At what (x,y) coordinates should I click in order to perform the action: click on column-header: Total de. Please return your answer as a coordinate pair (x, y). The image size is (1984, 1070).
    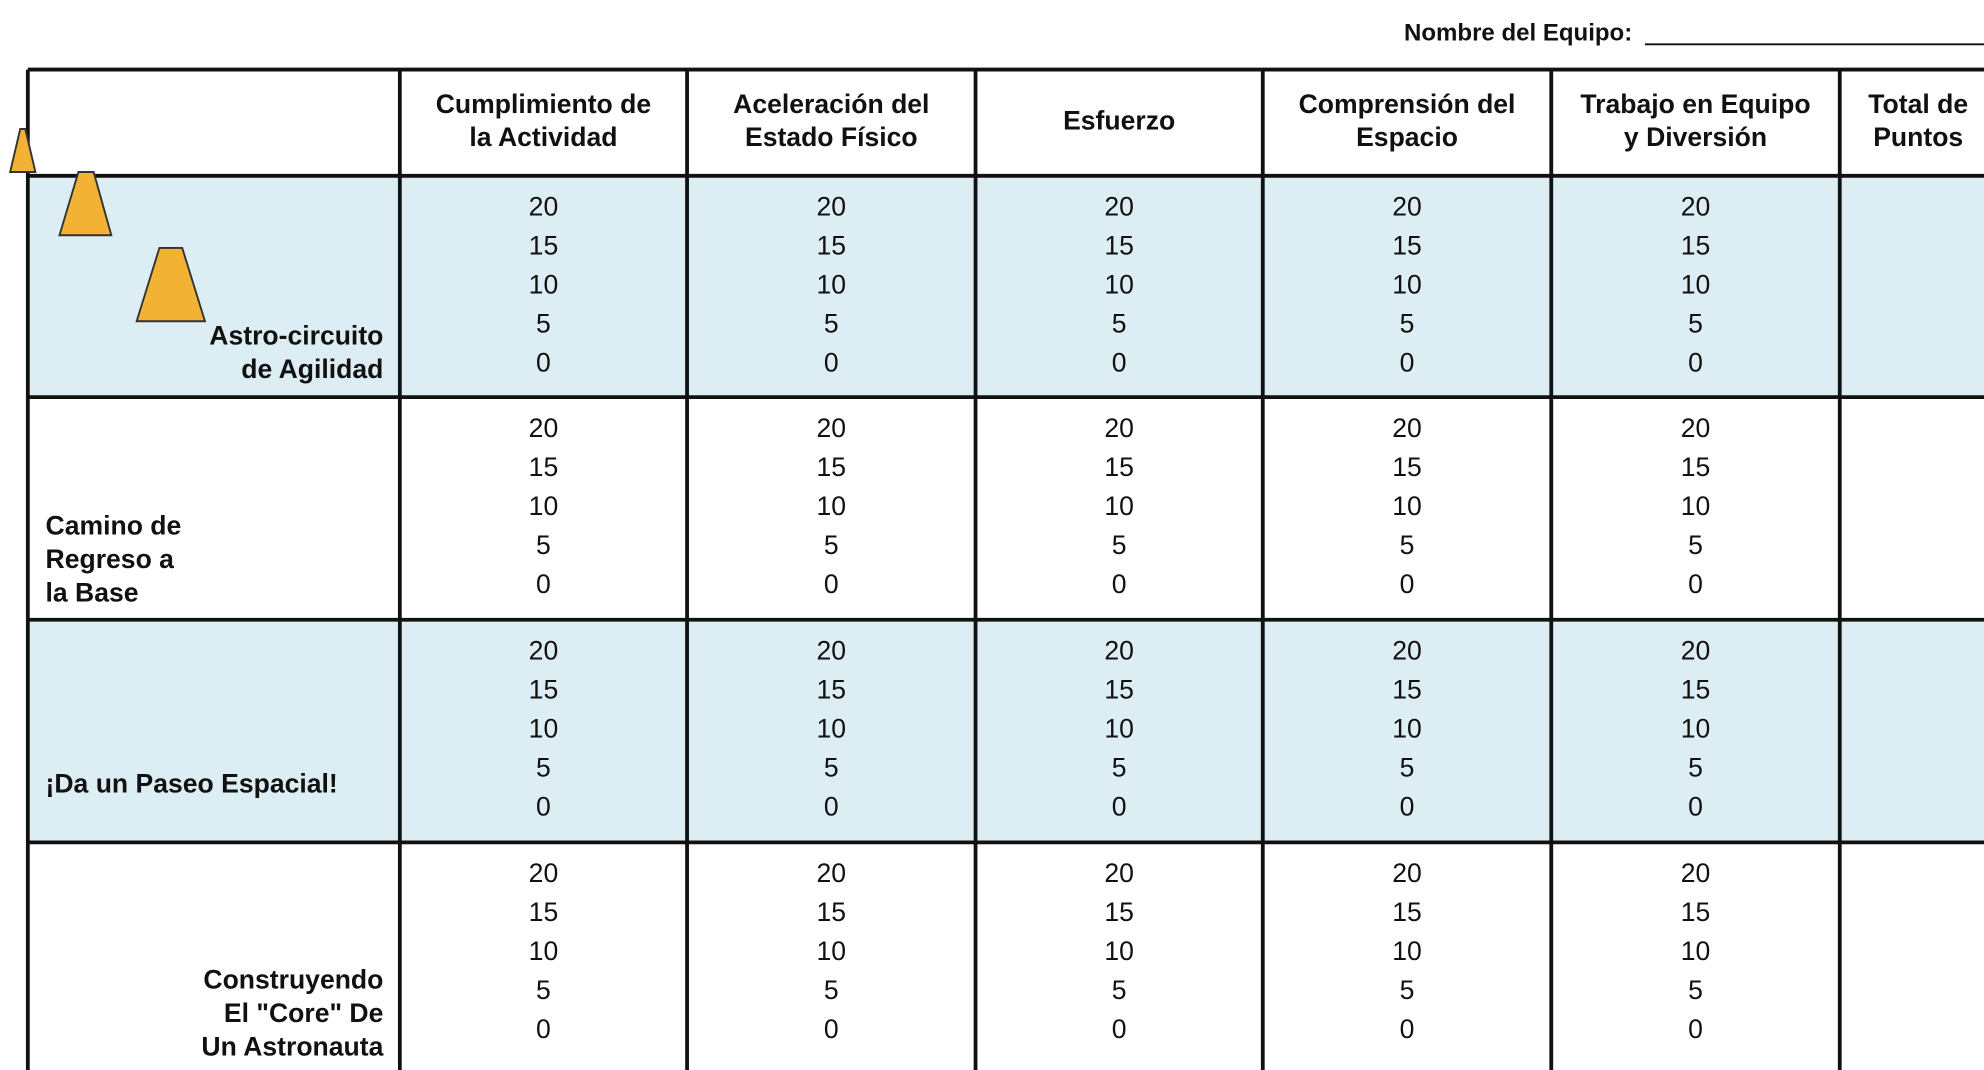
    Looking at the image, I should click on (1918, 104).